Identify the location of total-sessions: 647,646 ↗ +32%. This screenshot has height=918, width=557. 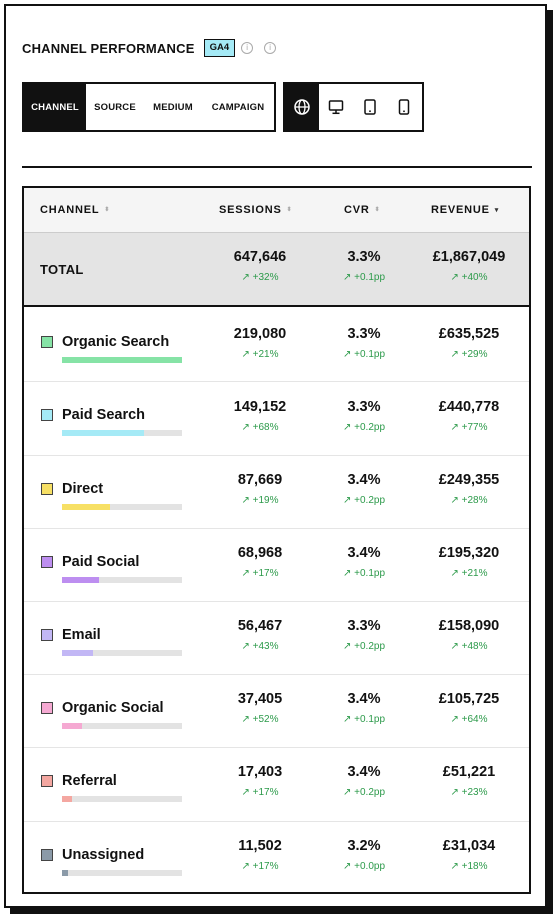
(260, 266).